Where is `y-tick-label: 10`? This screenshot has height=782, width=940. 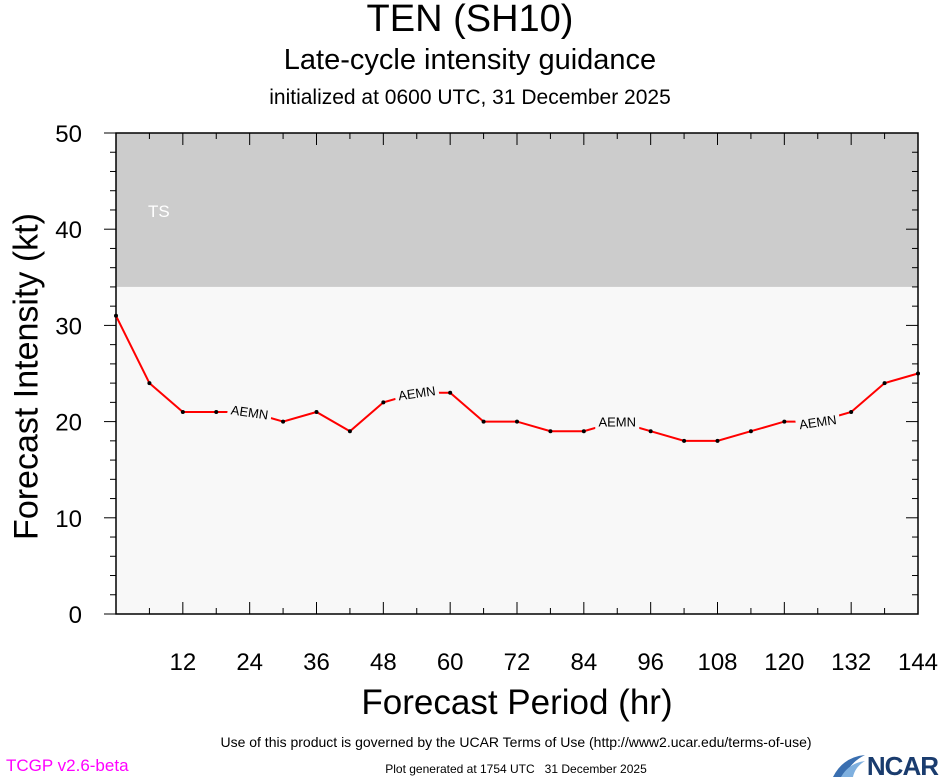 y-tick-label: 10 is located at coordinates (68, 519).